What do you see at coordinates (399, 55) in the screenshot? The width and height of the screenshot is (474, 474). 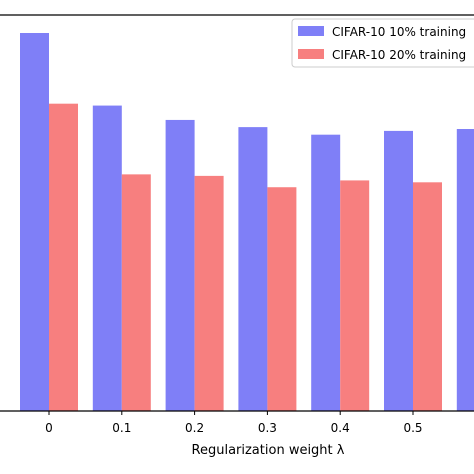 I see `legend-label-series-2: CIFAR-10 20% training` at bounding box center [399, 55].